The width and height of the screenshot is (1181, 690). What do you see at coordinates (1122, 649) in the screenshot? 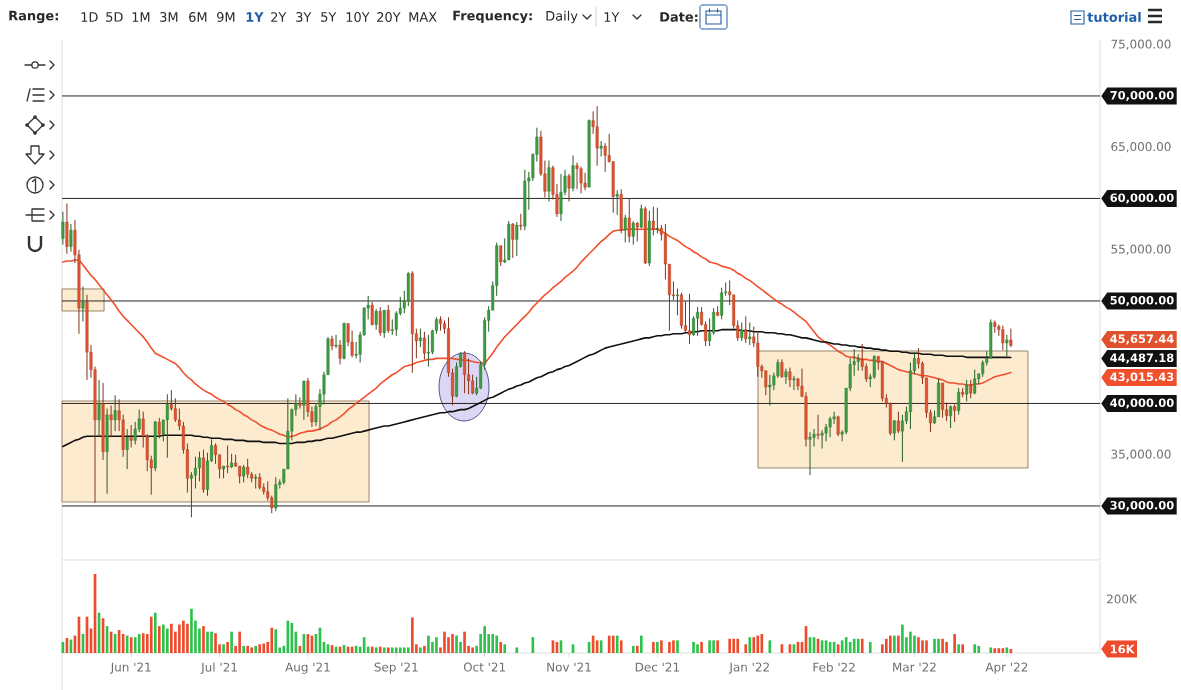
I see `text: 16K` at bounding box center [1122, 649].